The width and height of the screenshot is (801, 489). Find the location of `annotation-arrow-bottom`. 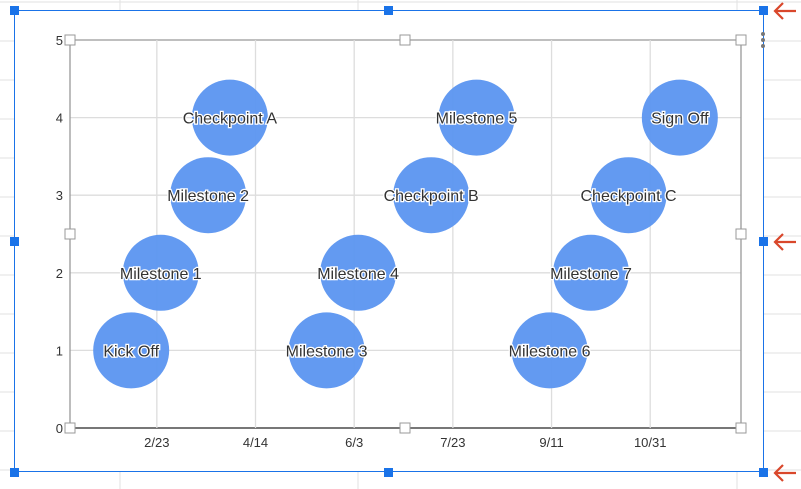

annotation-arrow-bottom is located at coordinates (784, 473).